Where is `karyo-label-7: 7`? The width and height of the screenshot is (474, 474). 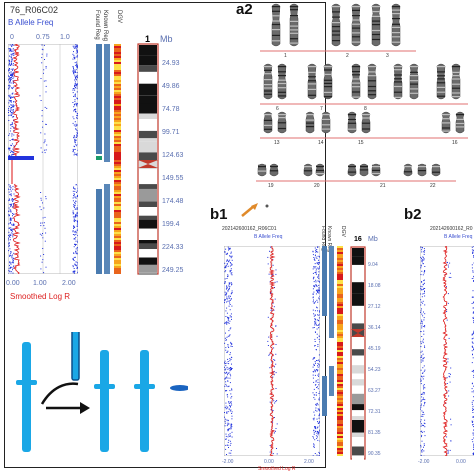 karyo-label-7: 7 is located at coordinates (321, 109).